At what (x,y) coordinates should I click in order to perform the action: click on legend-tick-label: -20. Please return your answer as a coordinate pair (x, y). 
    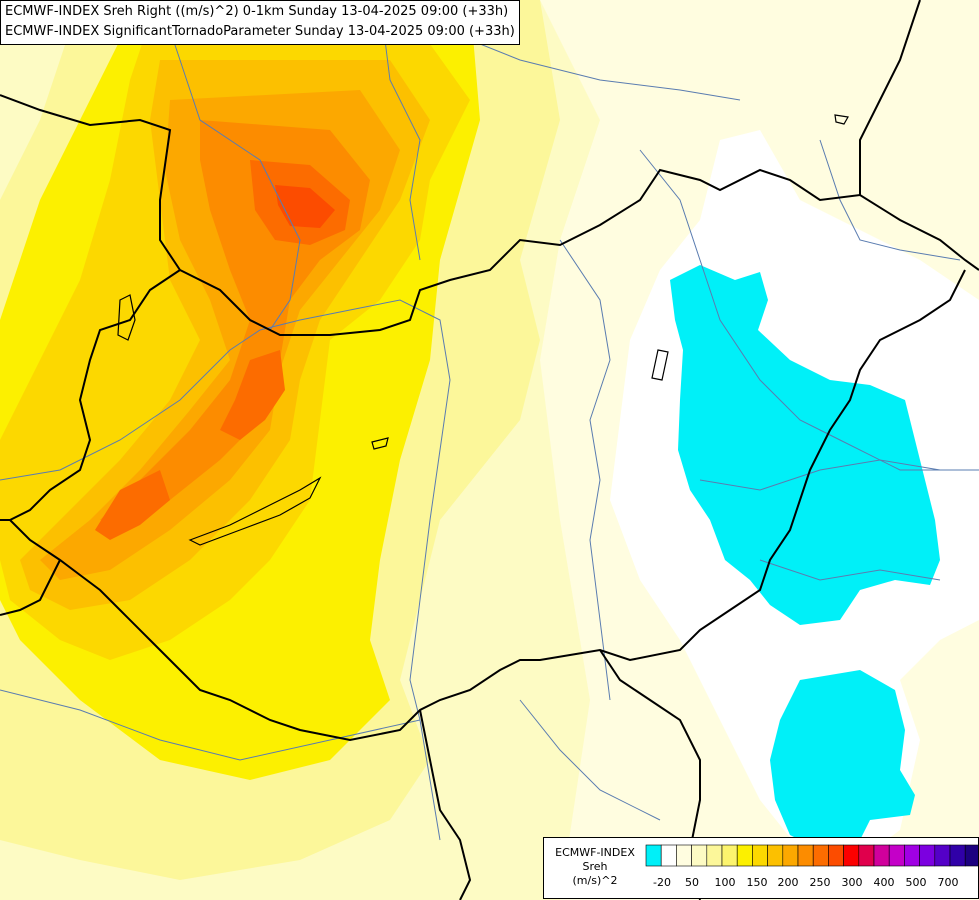
    Looking at the image, I should click on (662, 882).